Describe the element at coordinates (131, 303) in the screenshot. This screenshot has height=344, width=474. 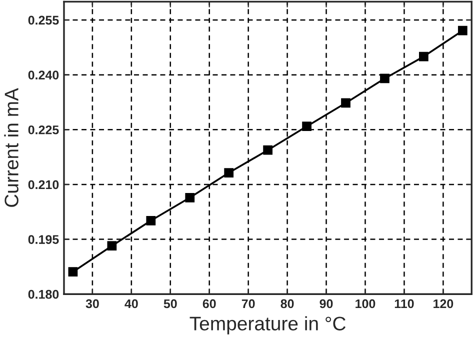
I see `x-tick-label: 40` at that location.